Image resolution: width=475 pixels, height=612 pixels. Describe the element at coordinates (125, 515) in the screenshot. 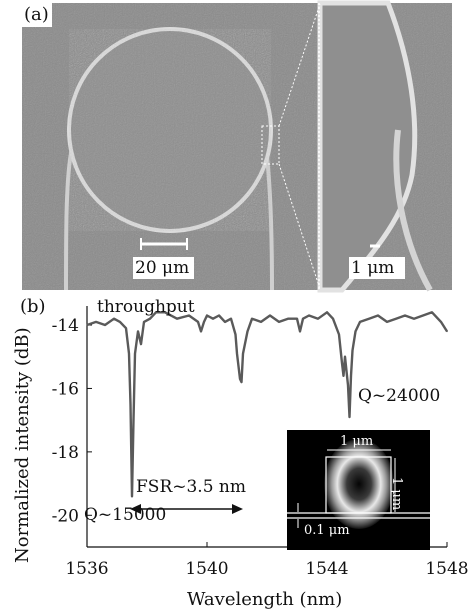

I see `q-left-label: Q~15000` at that location.